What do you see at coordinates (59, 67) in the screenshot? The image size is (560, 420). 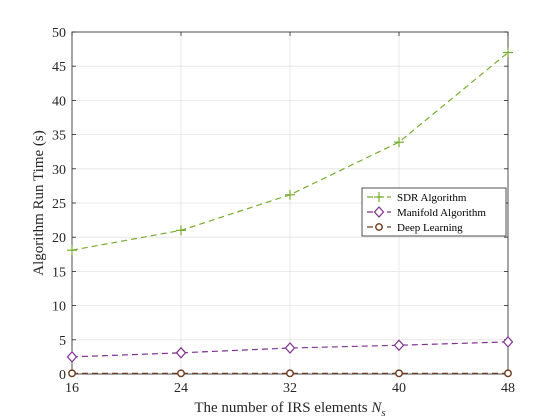 I see `y-tick-label: 45` at bounding box center [59, 67].